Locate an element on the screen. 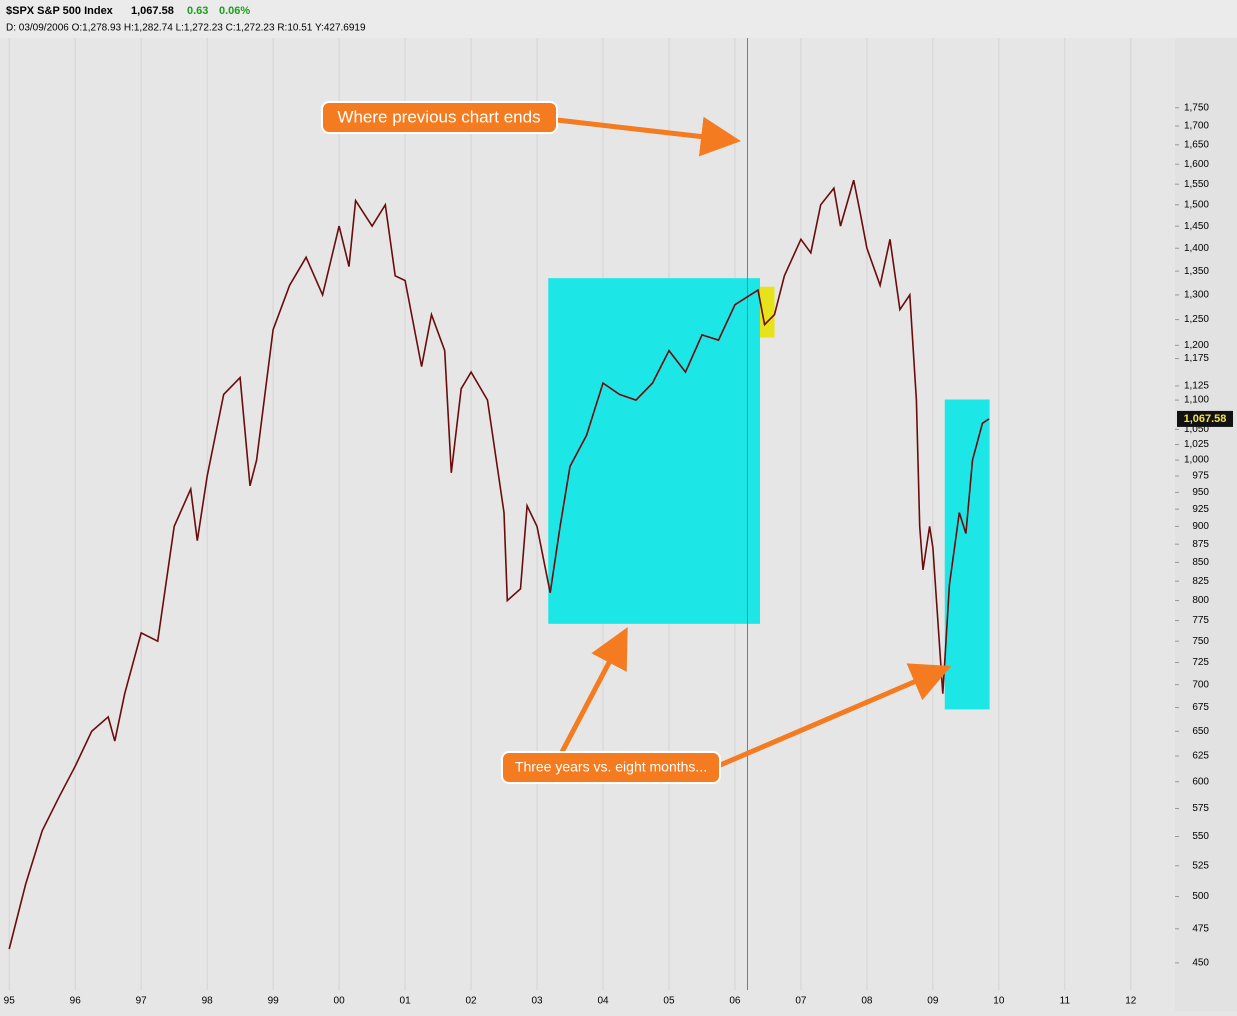  y-tick-label: 575 is located at coordinates (1200, 808).